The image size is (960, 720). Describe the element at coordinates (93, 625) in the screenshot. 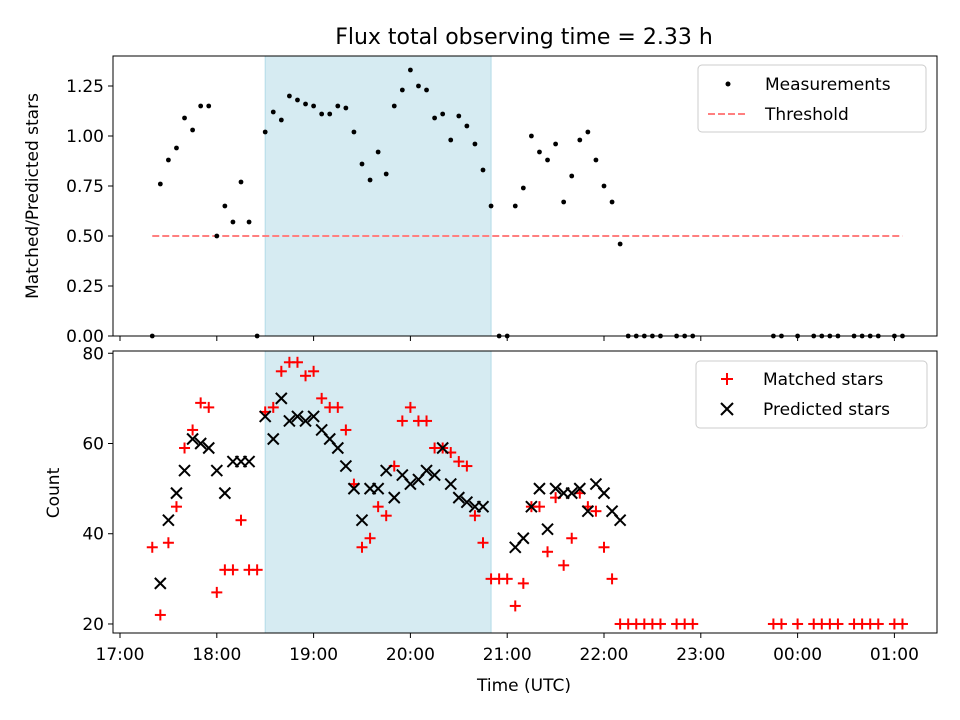

I see `y-tick-label: 20` at that location.